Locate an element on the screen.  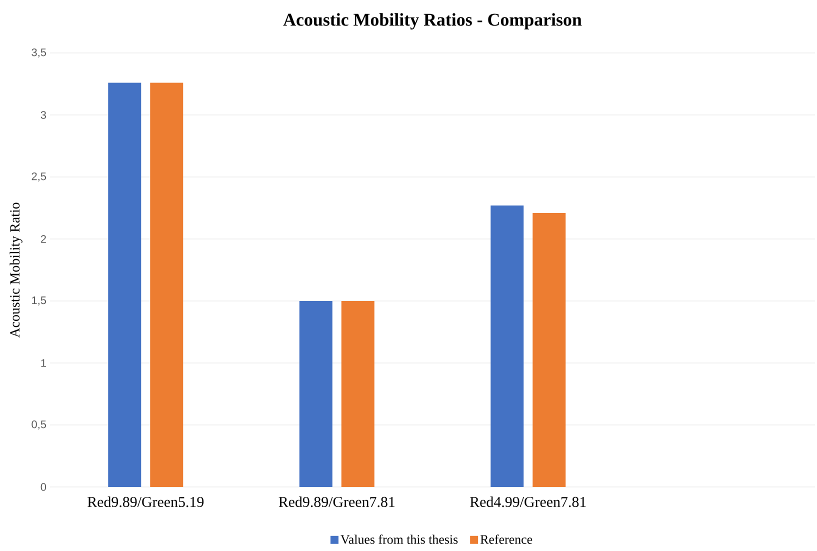
x-tick-label: Red4.99/Green7.81 is located at coordinates (528, 502).